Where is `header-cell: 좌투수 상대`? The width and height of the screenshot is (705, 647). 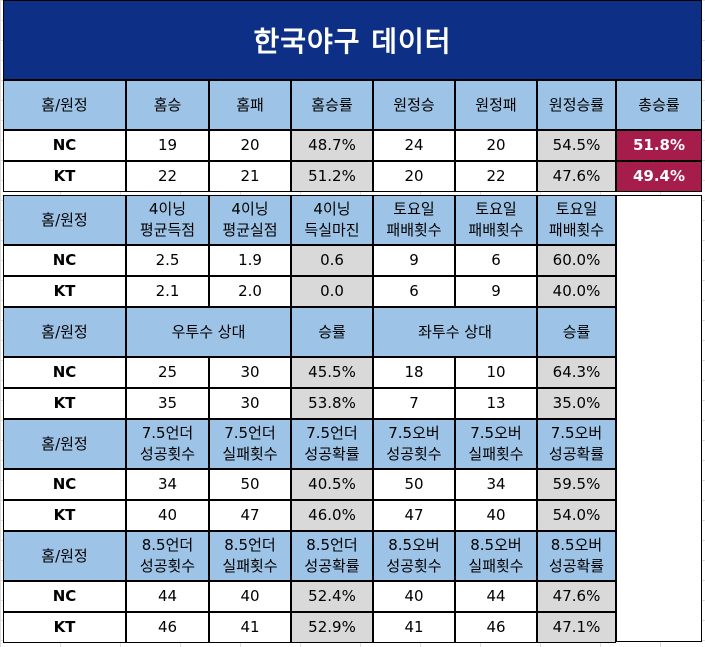 header-cell: 좌투수 상대 is located at coordinates (455, 332).